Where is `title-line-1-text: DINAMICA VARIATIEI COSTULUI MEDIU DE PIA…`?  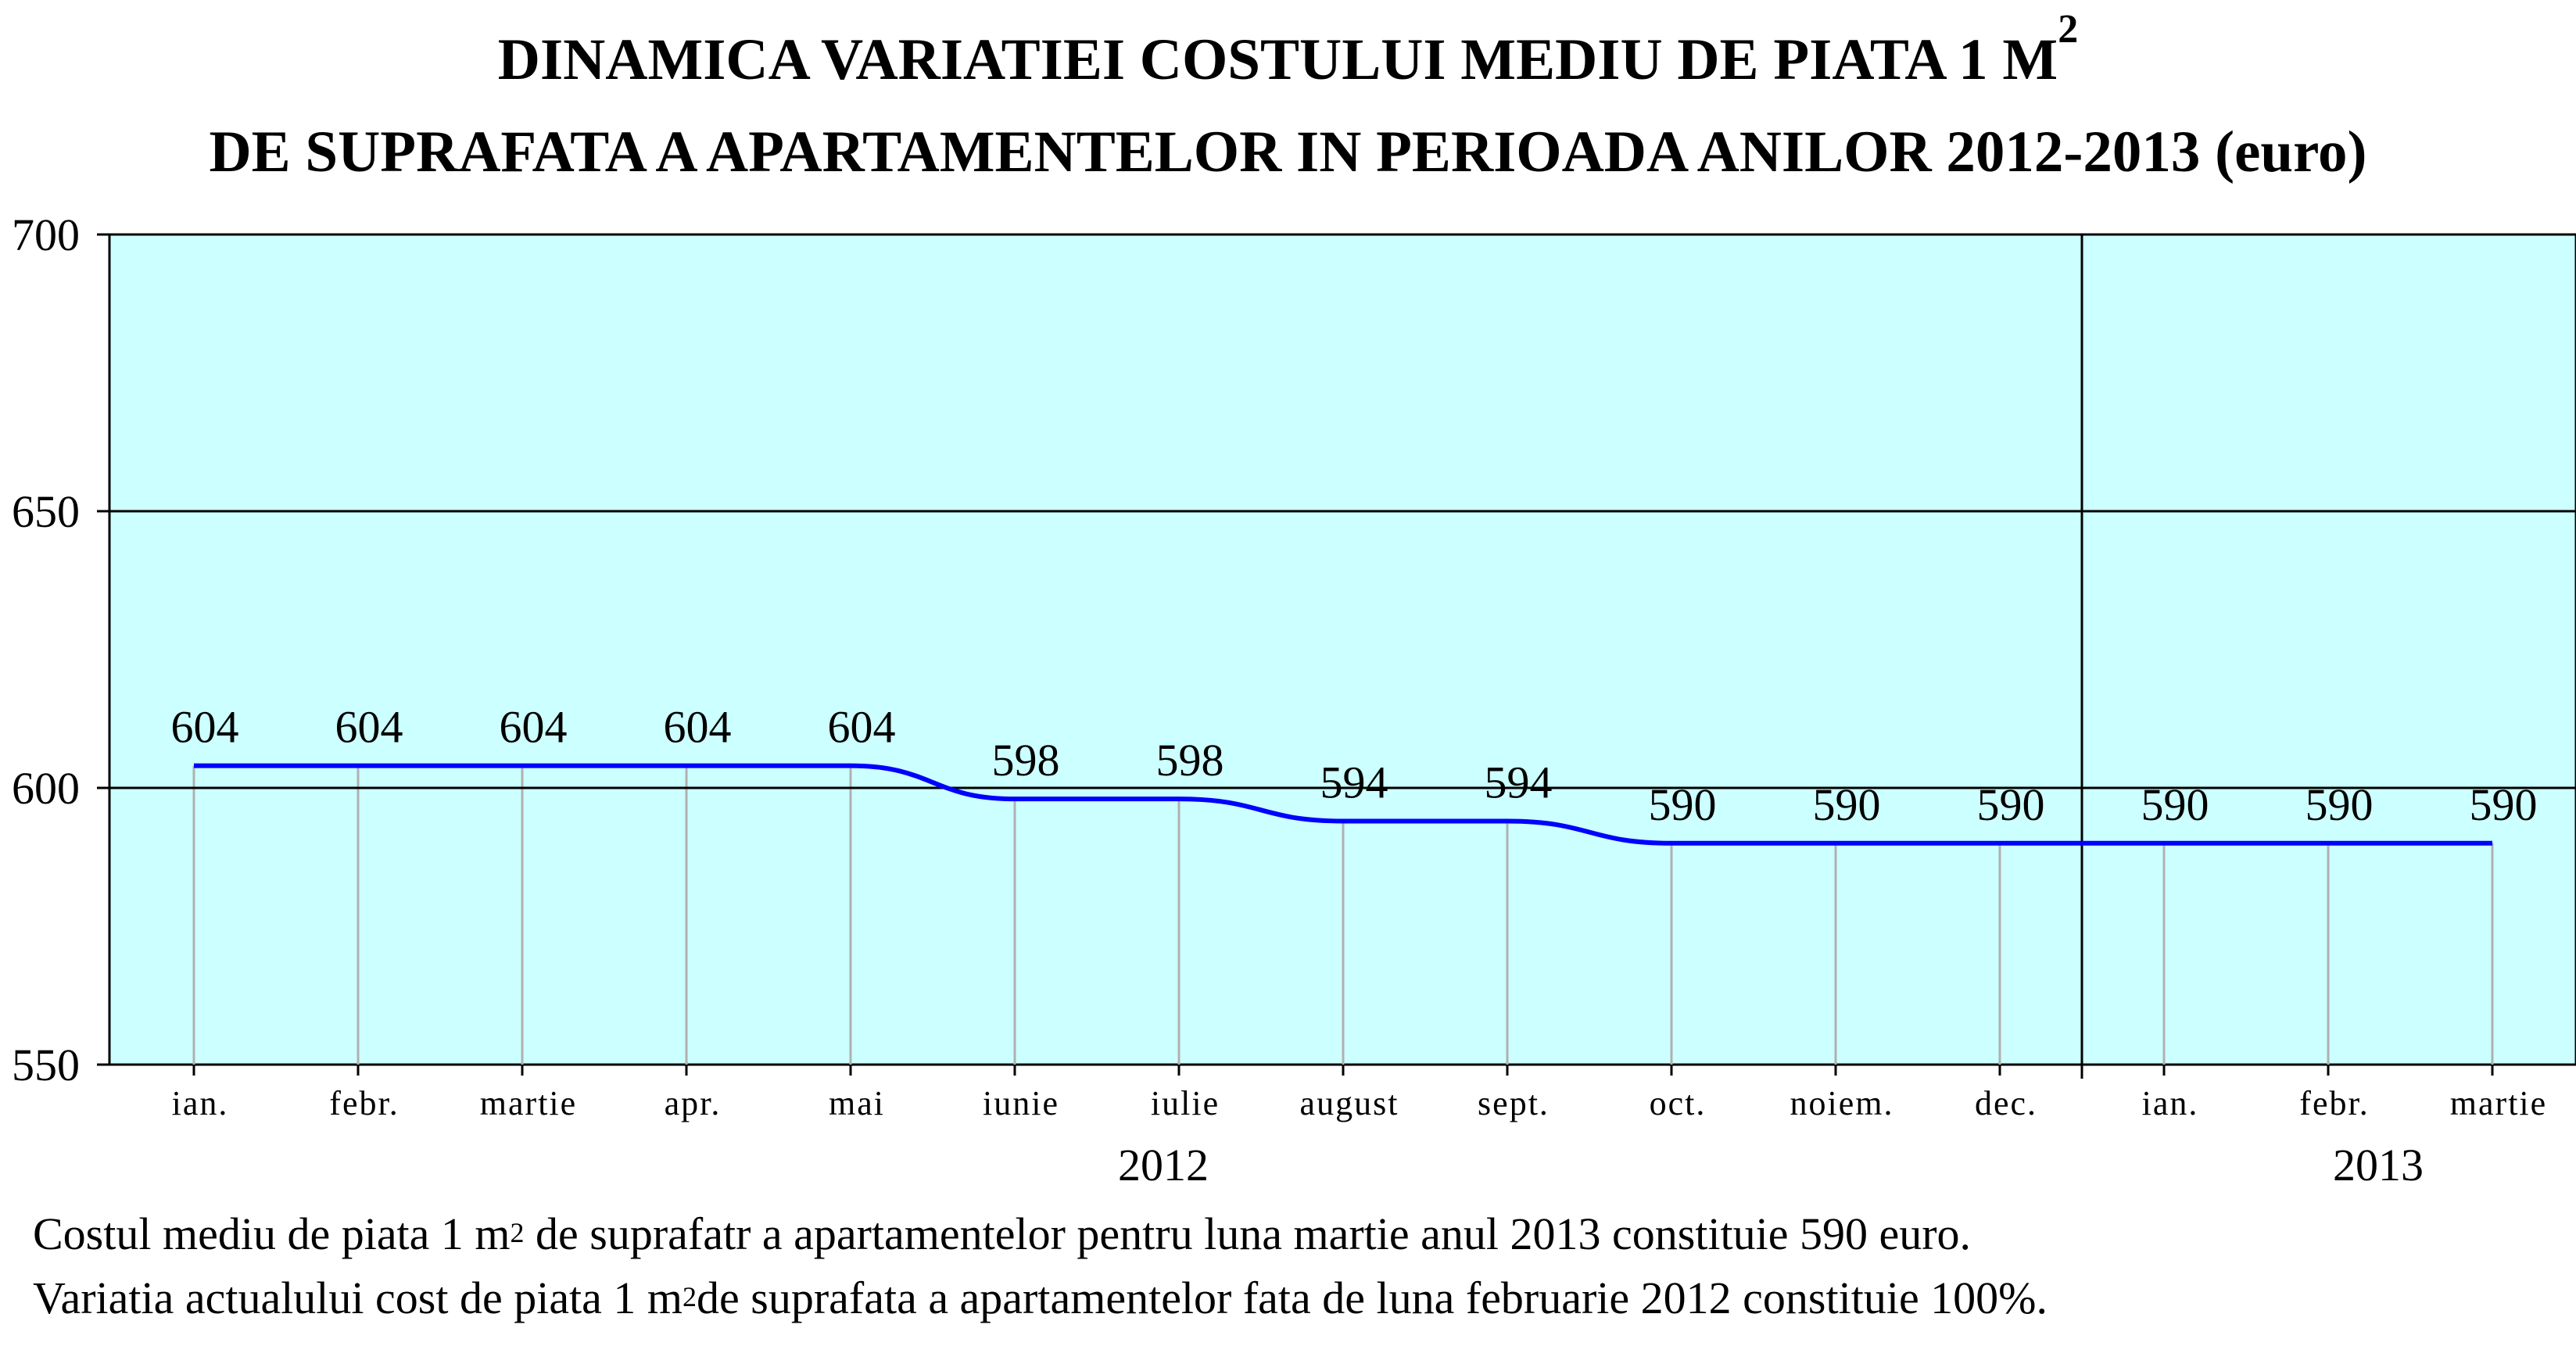
title-line-1-text: DINAMICA VARIATIEI COSTULUI MEDIU DE PIA… is located at coordinates (1277, 59).